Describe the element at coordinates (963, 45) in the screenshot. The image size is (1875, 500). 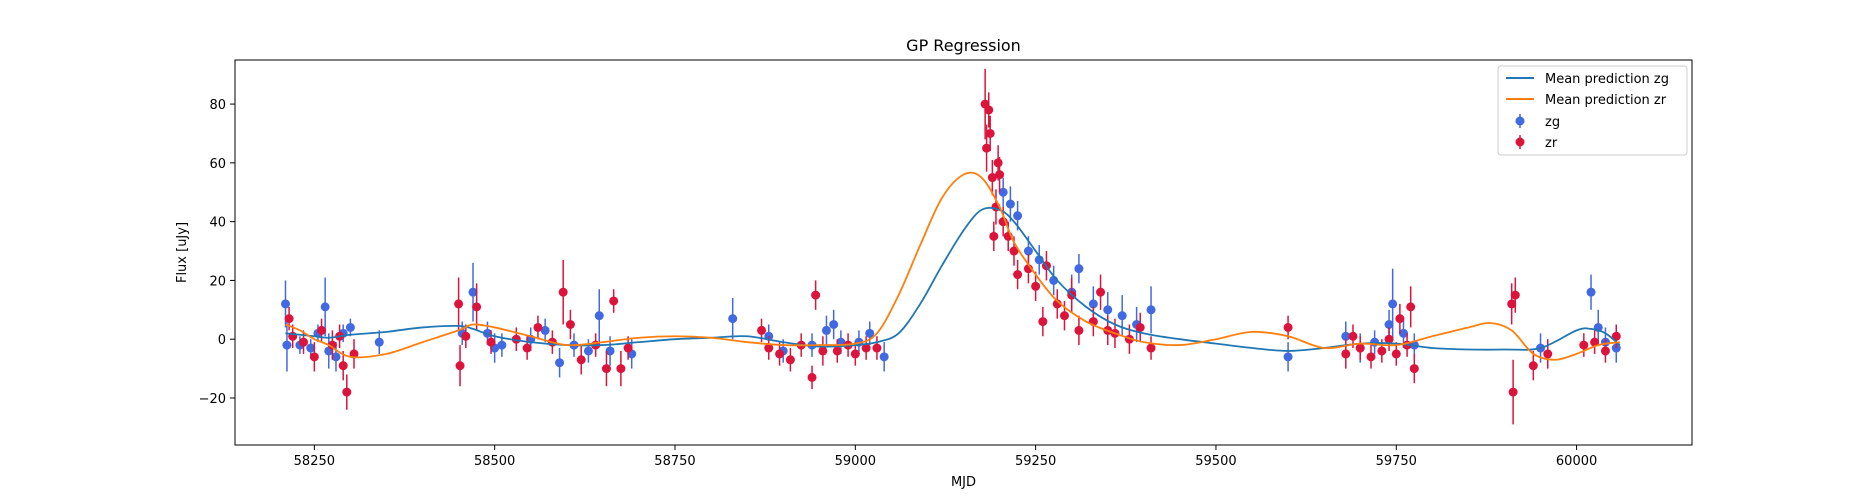
I see `chart-title: GP Regression` at that location.